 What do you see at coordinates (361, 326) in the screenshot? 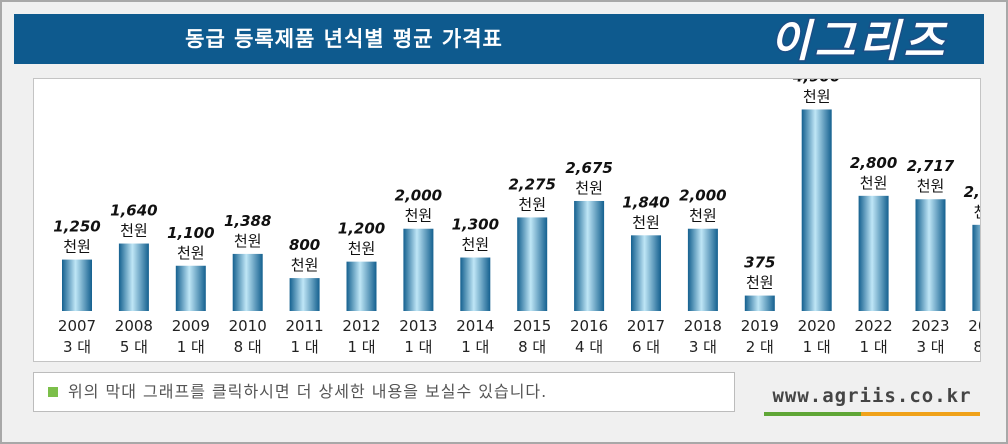
I see `x-tick-label: 2012` at bounding box center [361, 326].